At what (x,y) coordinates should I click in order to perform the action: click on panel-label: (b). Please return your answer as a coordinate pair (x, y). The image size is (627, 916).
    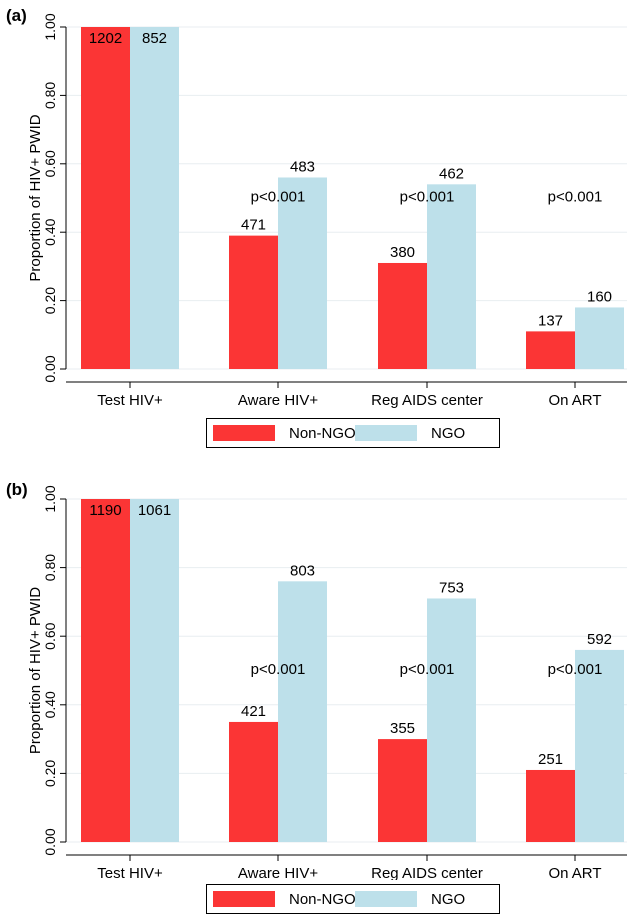
    Looking at the image, I should click on (17, 489).